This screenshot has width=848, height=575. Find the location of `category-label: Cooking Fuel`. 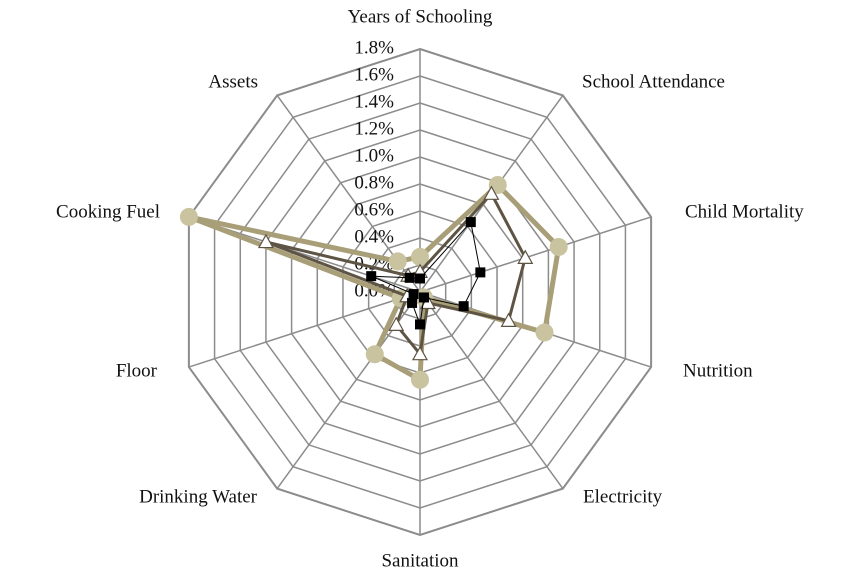

category-label: Cooking Fuel is located at coordinates (108, 211).